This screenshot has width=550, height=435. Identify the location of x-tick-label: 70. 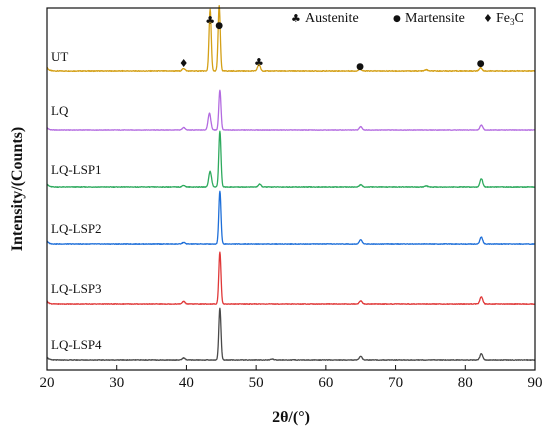
(395, 383).